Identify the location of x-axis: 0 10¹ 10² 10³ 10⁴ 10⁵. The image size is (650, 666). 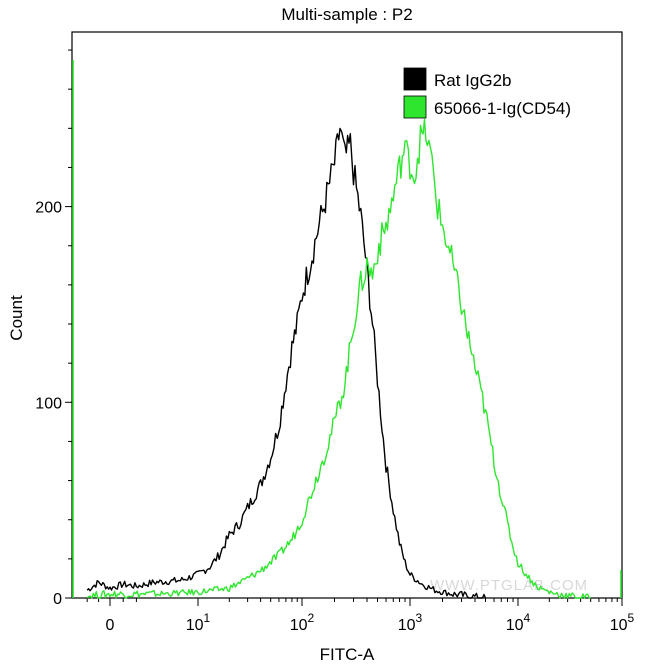
(360, 616).